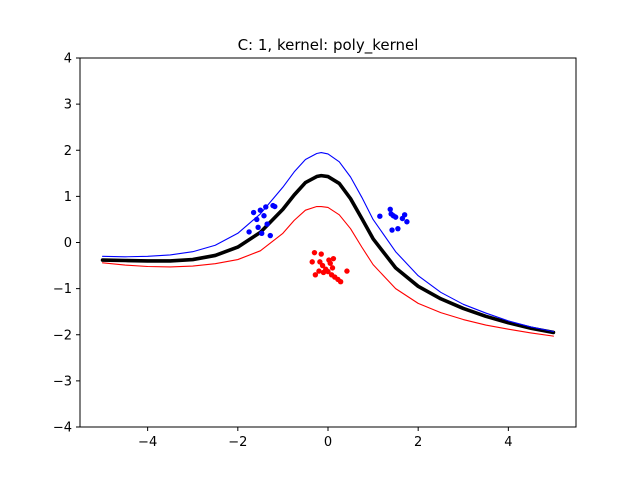  Describe the element at coordinates (62, 335) in the screenshot. I see `y-tick-label-2: −2` at that location.